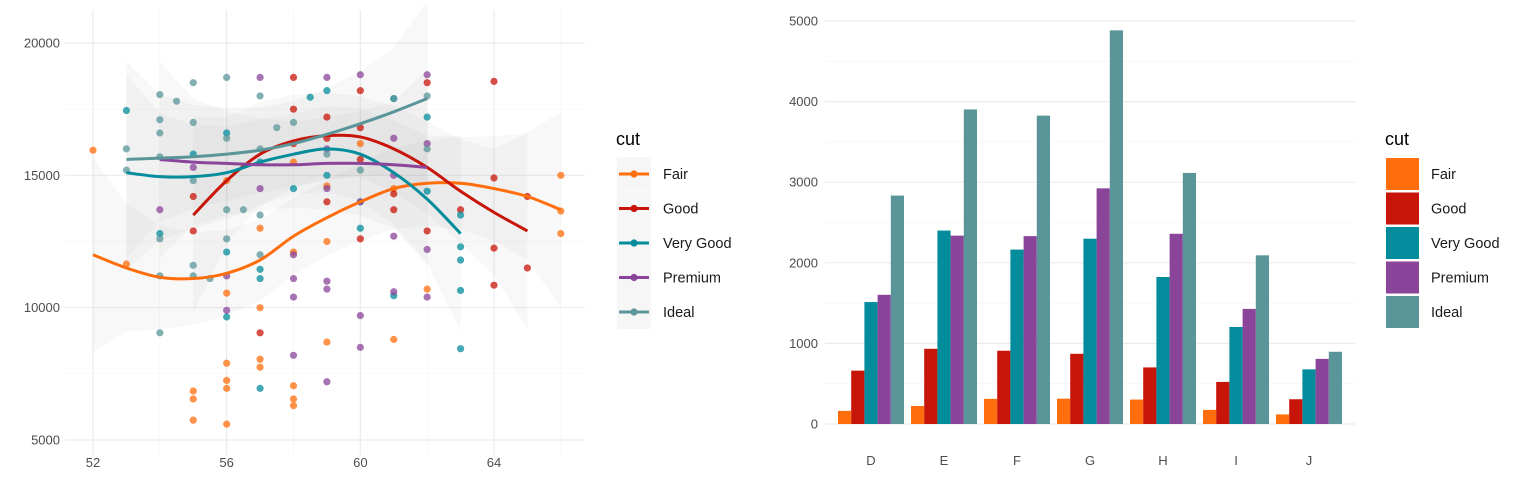 The height and width of the screenshot is (485, 1536). I want to click on x-tick-label: 64, so click(494, 462).